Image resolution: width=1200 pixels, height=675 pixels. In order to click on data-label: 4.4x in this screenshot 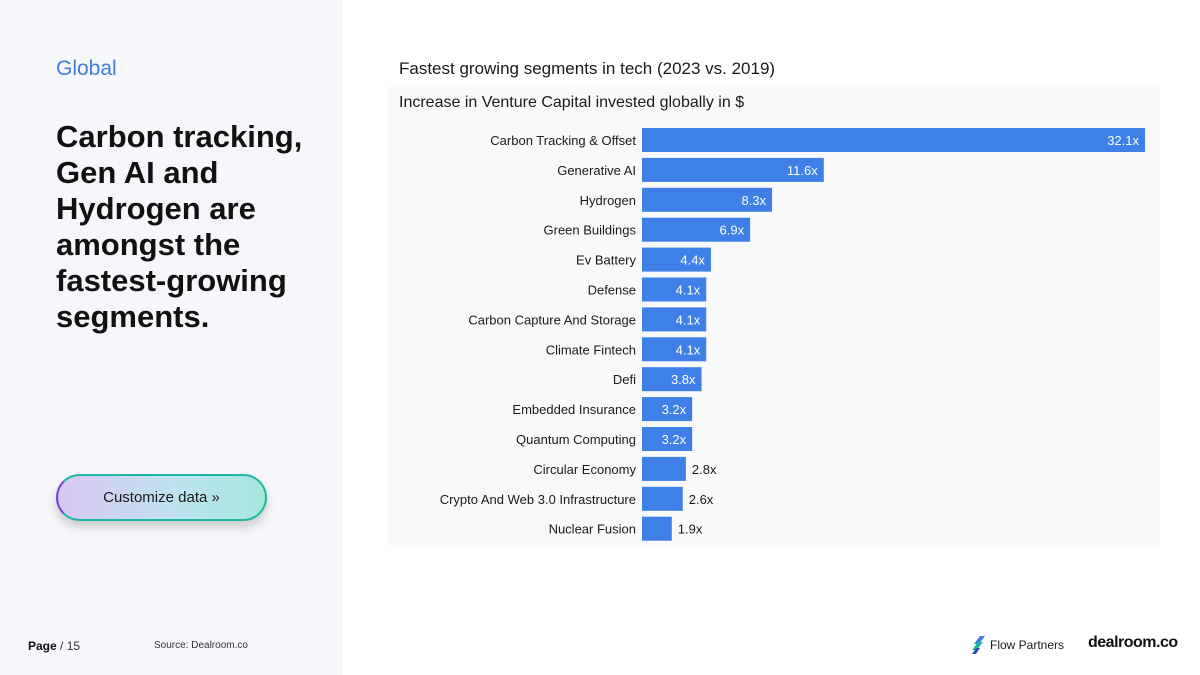, I will do `click(692, 260)`.